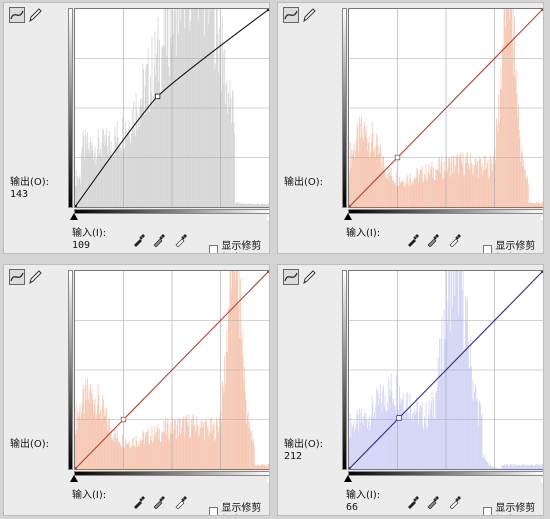 This screenshot has height=519, width=550. I want to click on input-gradient-bar, so click(445, 473).